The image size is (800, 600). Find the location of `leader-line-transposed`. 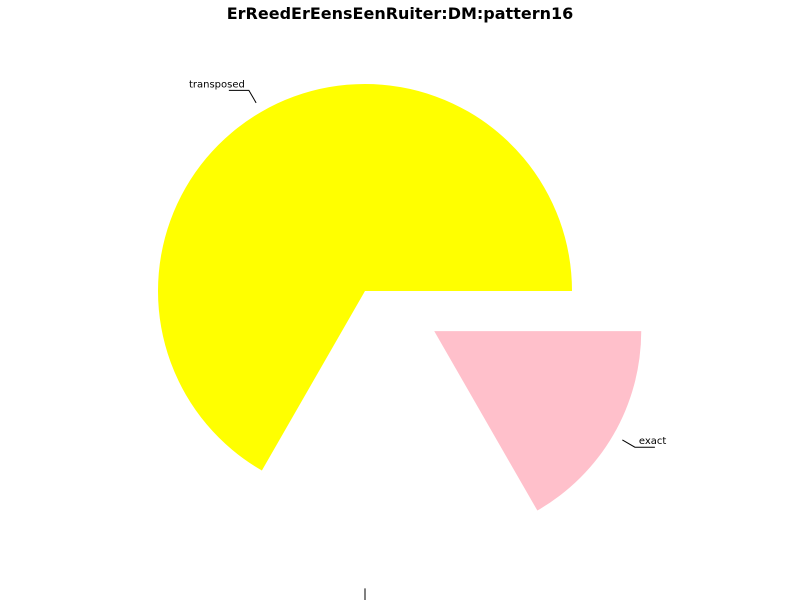

leader-line-transposed is located at coordinates (242, 96).